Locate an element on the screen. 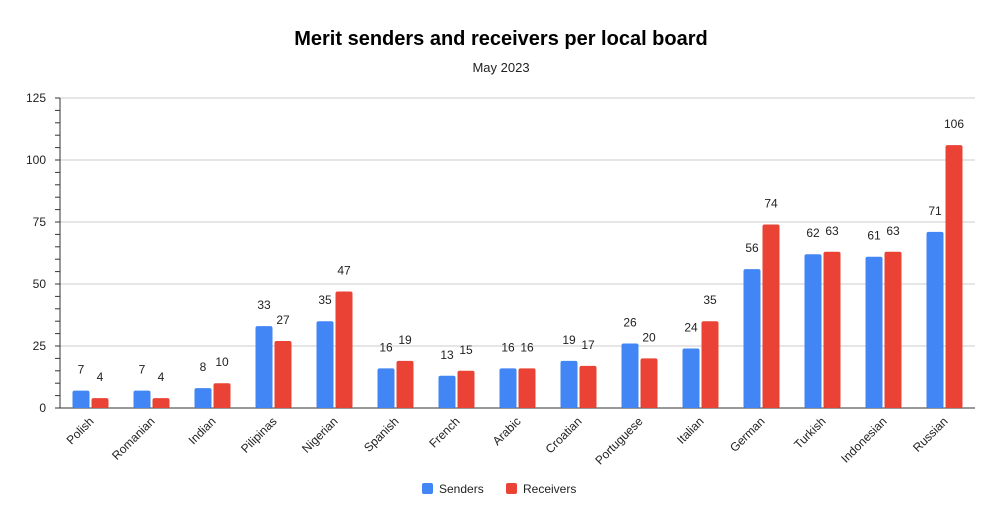 This screenshot has height=522, width=1002. data-label: 106 is located at coordinates (954, 124).